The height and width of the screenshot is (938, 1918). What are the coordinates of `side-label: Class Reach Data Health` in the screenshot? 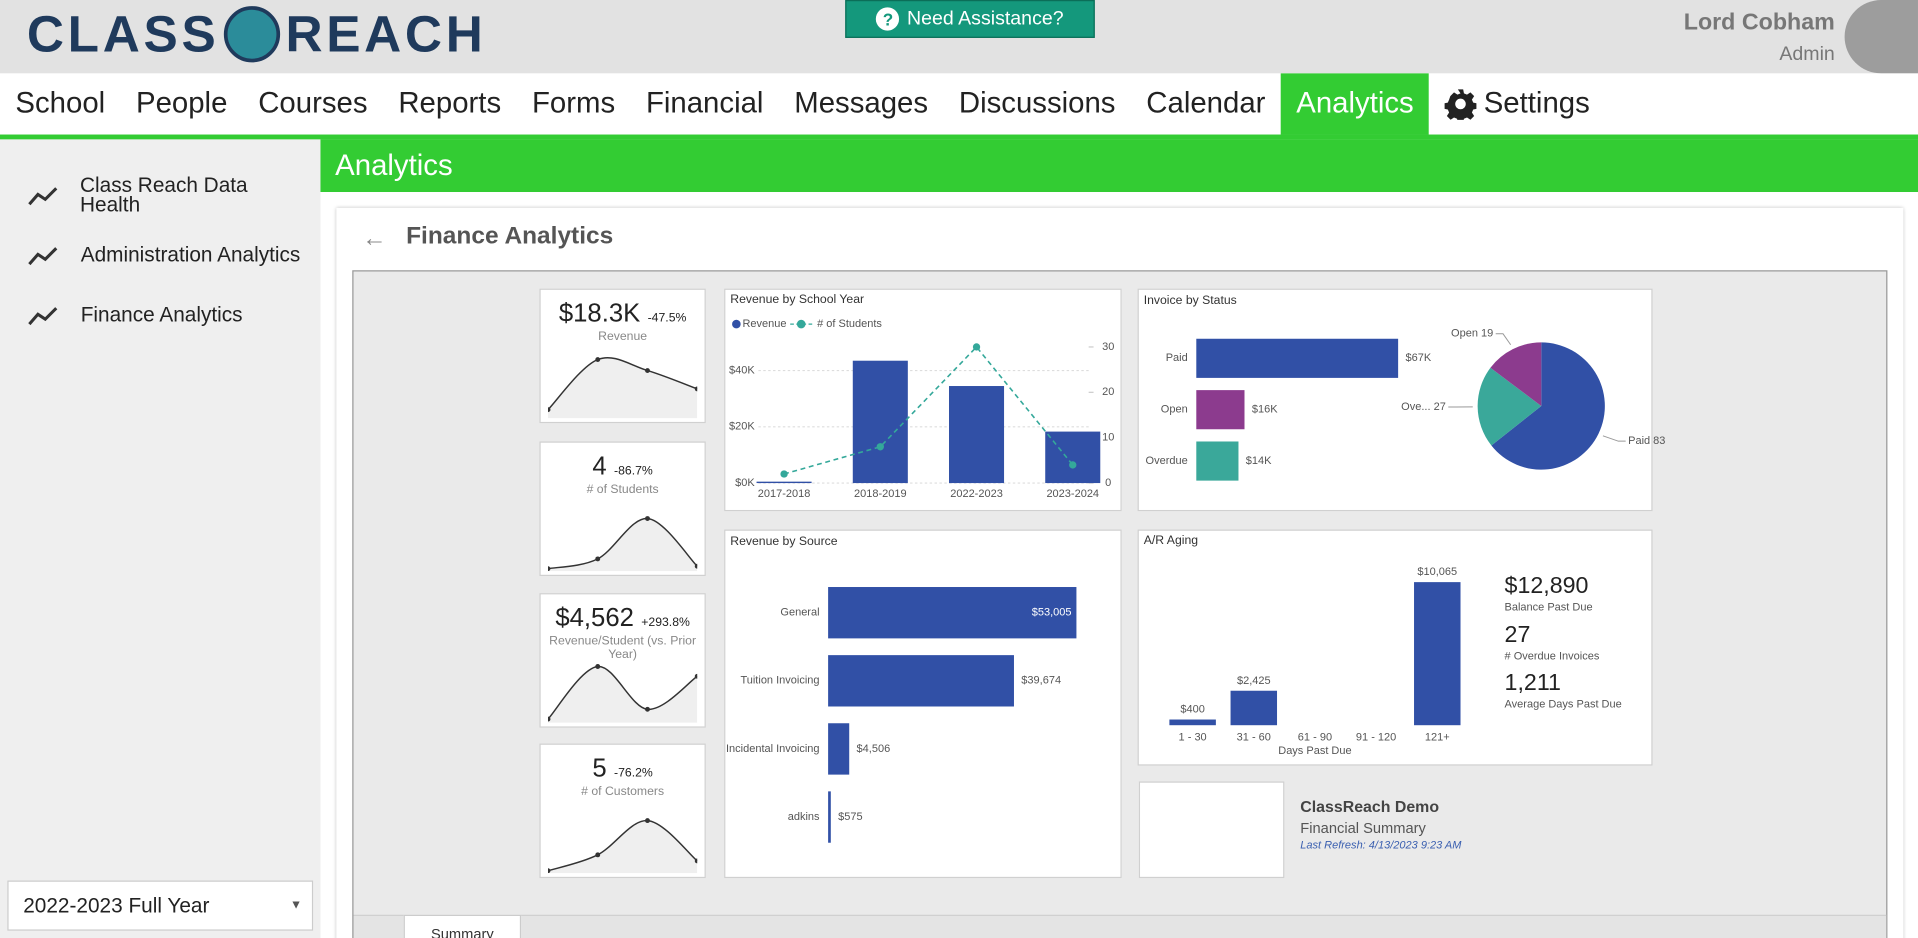 It's located at (164, 195).